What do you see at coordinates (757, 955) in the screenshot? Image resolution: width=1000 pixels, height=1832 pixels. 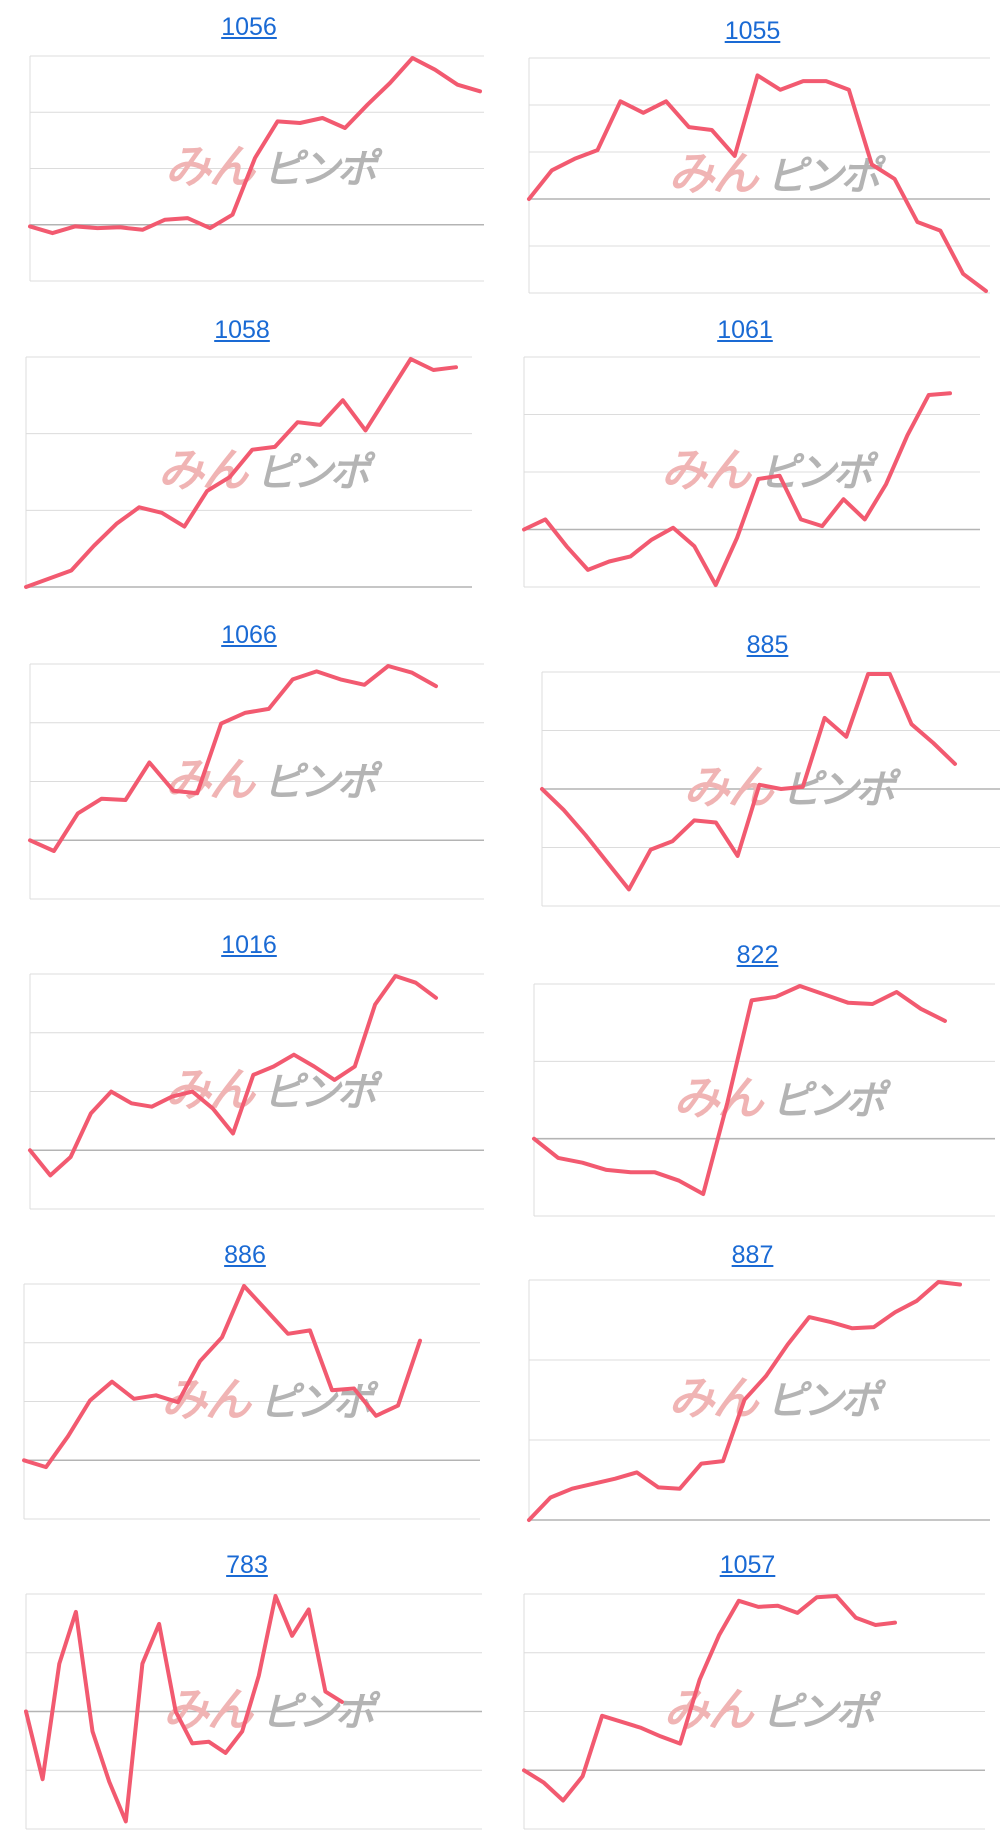 I see `chart-title-link: 822` at bounding box center [757, 955].